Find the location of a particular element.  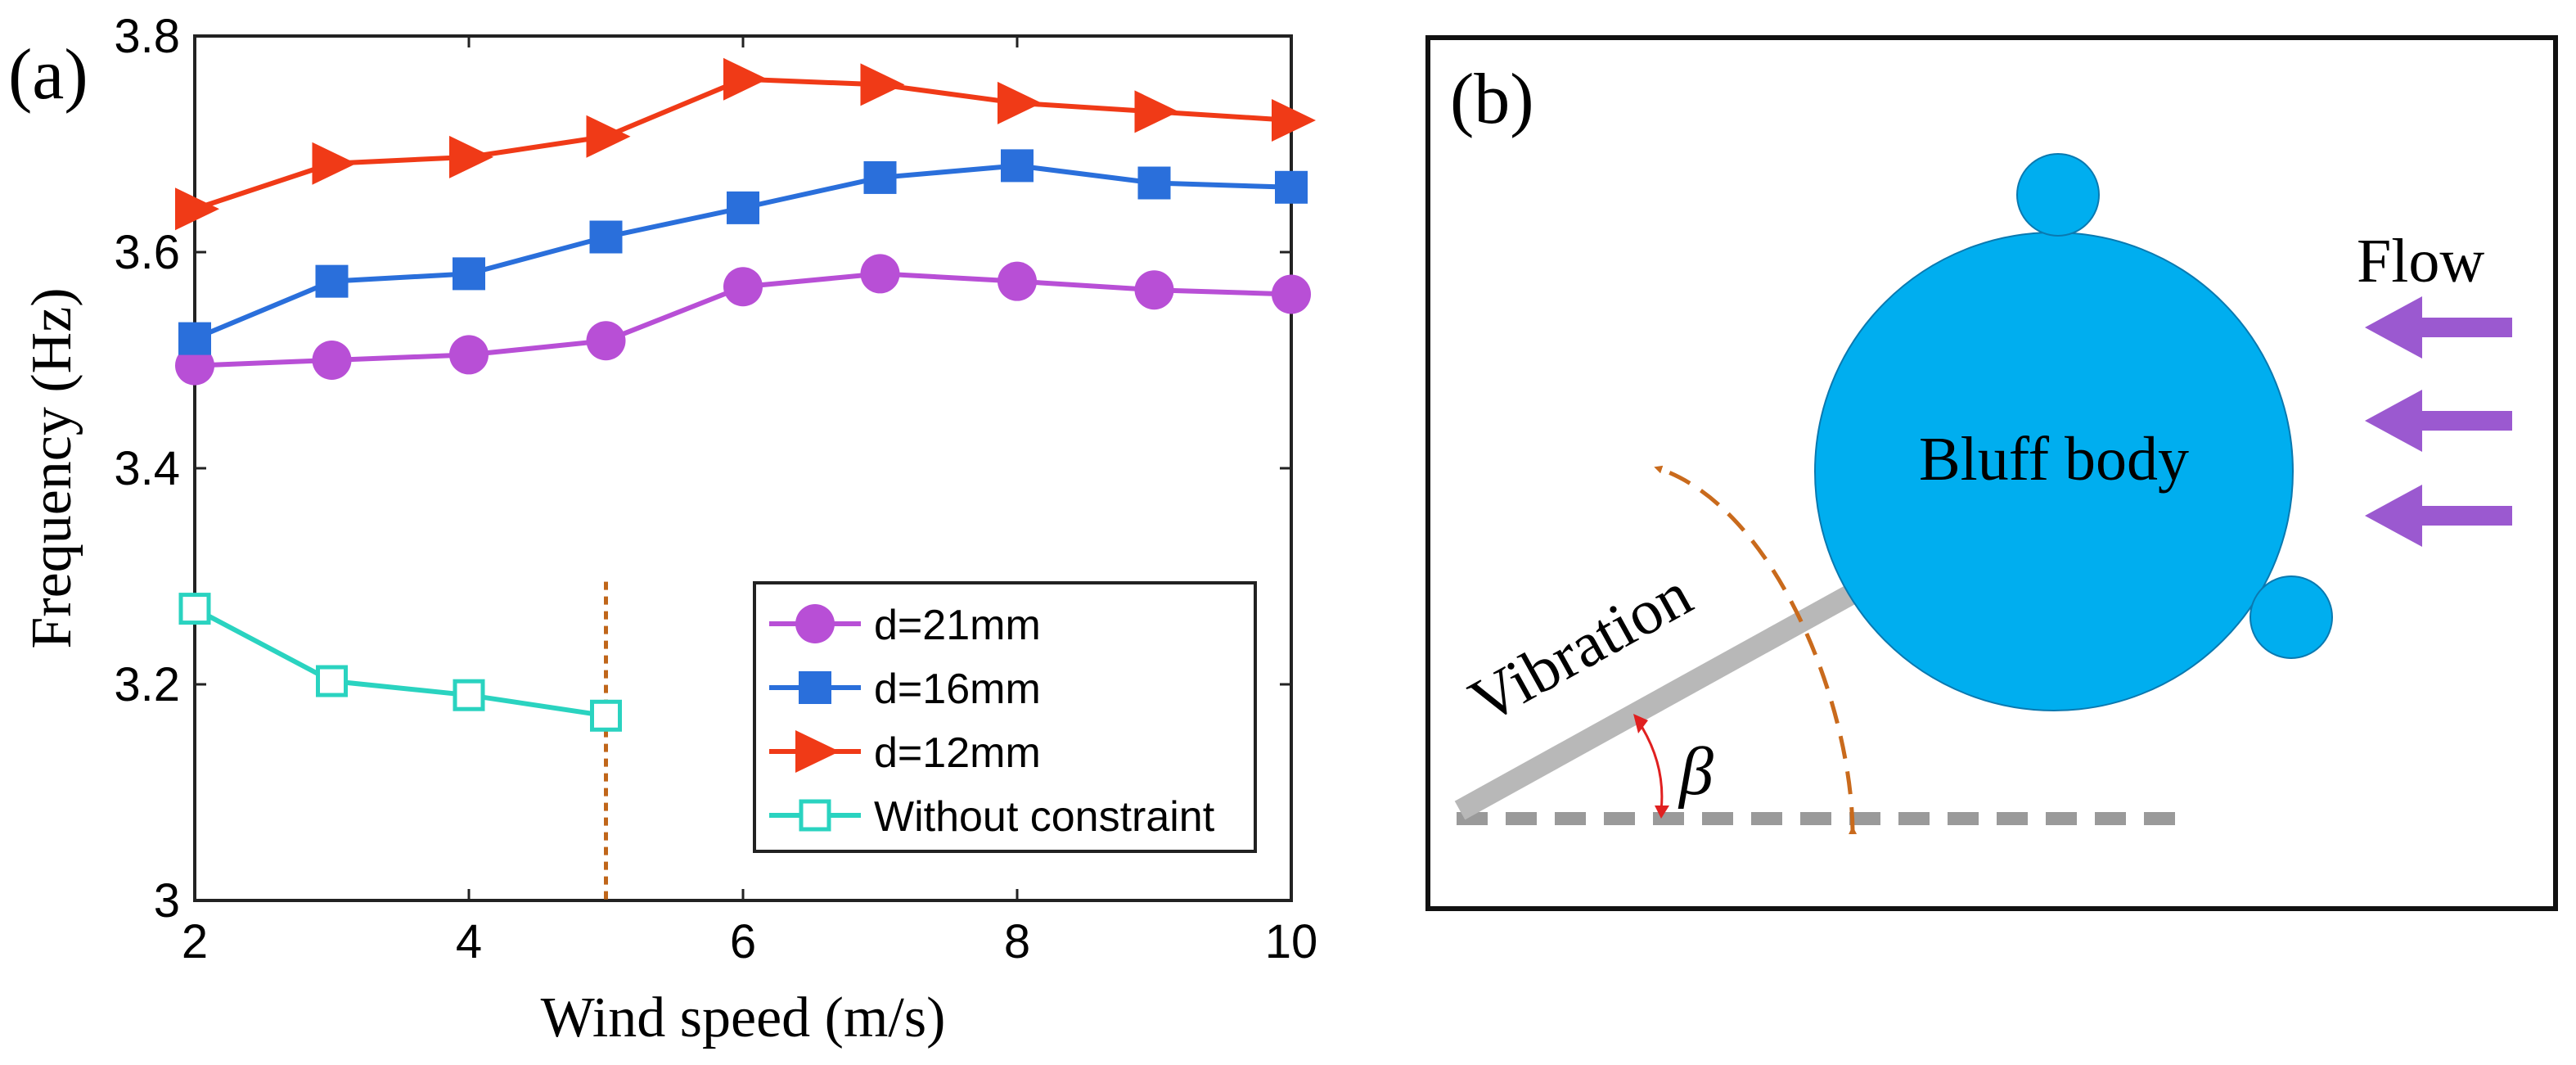

vibration-label: Vibration is located at coordinates (1580, 647).